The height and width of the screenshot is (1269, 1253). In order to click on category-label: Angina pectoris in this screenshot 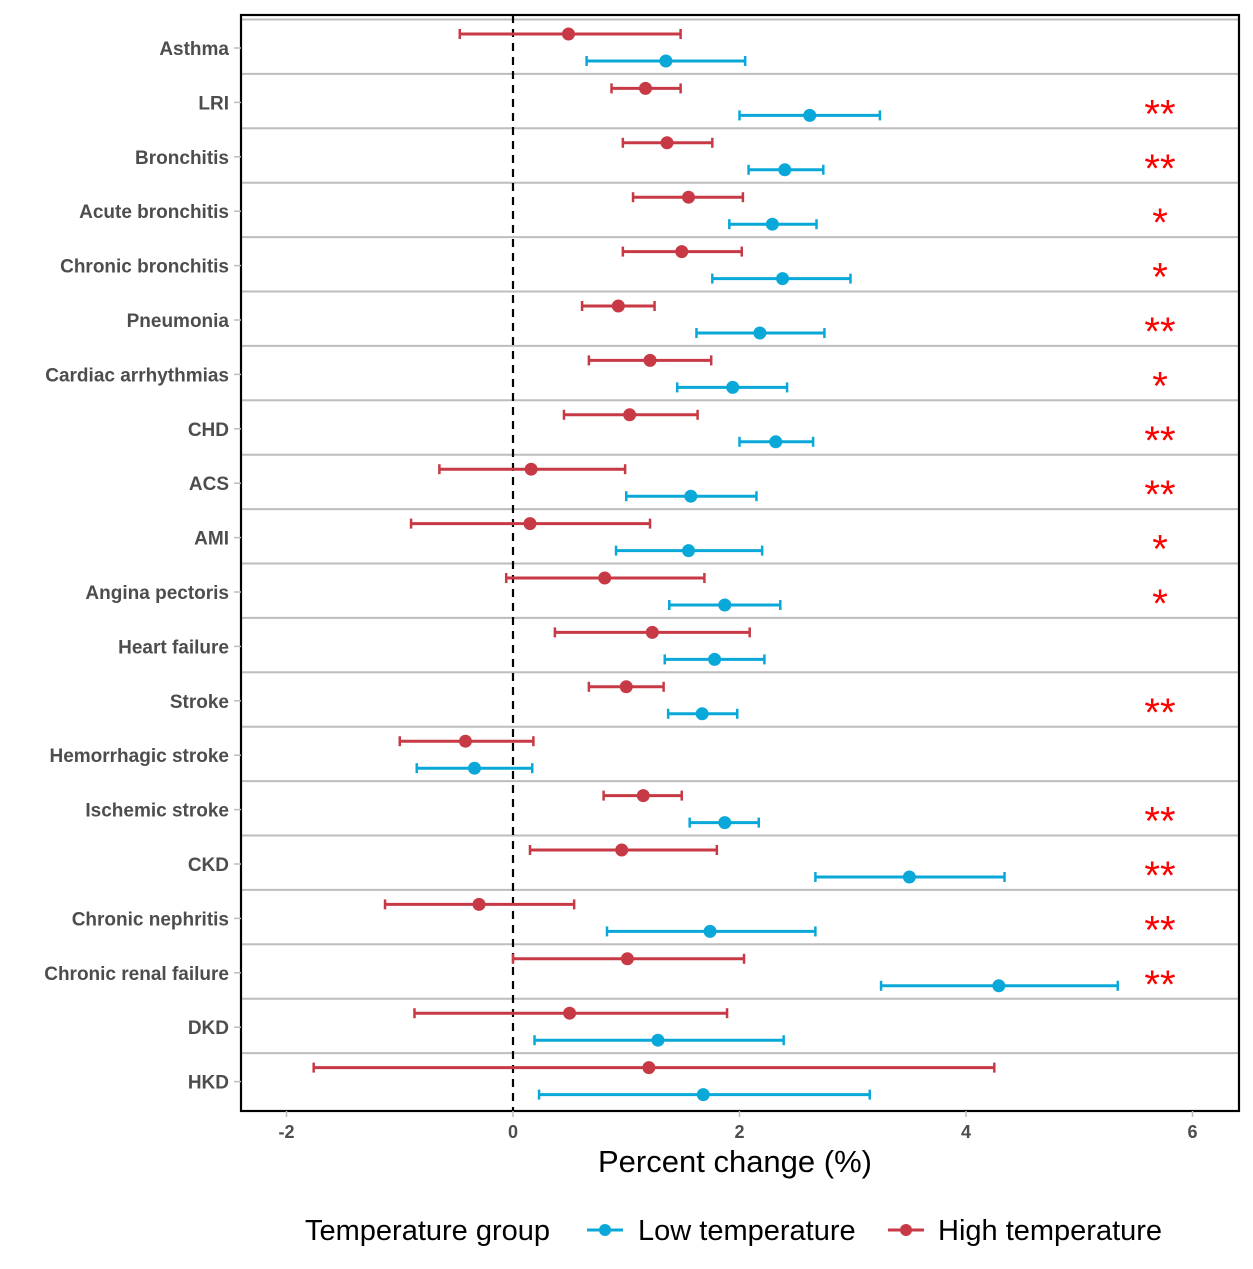, I will do `click(157, 593)`.